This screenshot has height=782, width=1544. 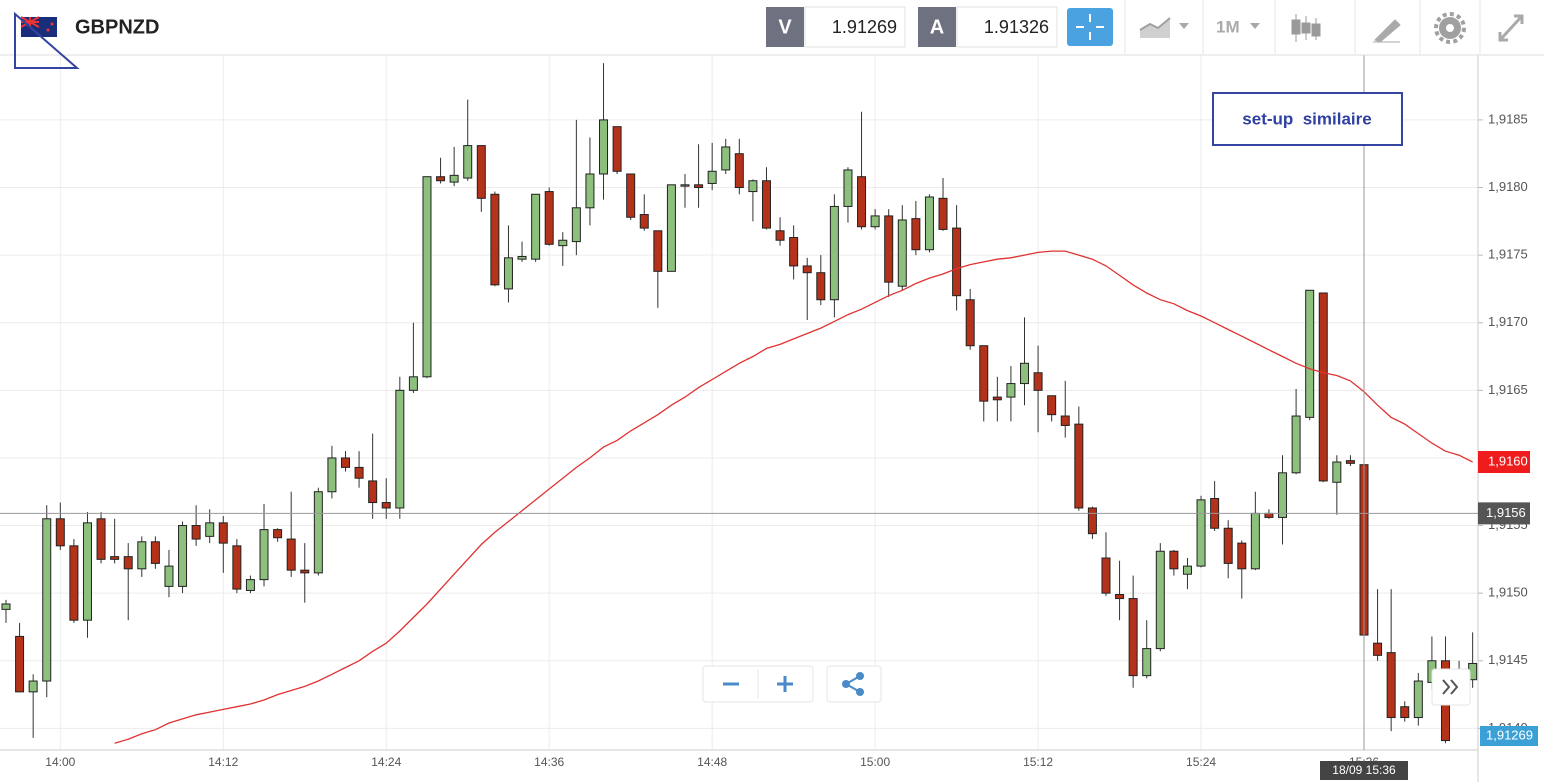 What do you see at coordinates (1508, 592) in the screenshot?
I see `y-tick-label: 1,9150` at bounding box center [1508, 592].